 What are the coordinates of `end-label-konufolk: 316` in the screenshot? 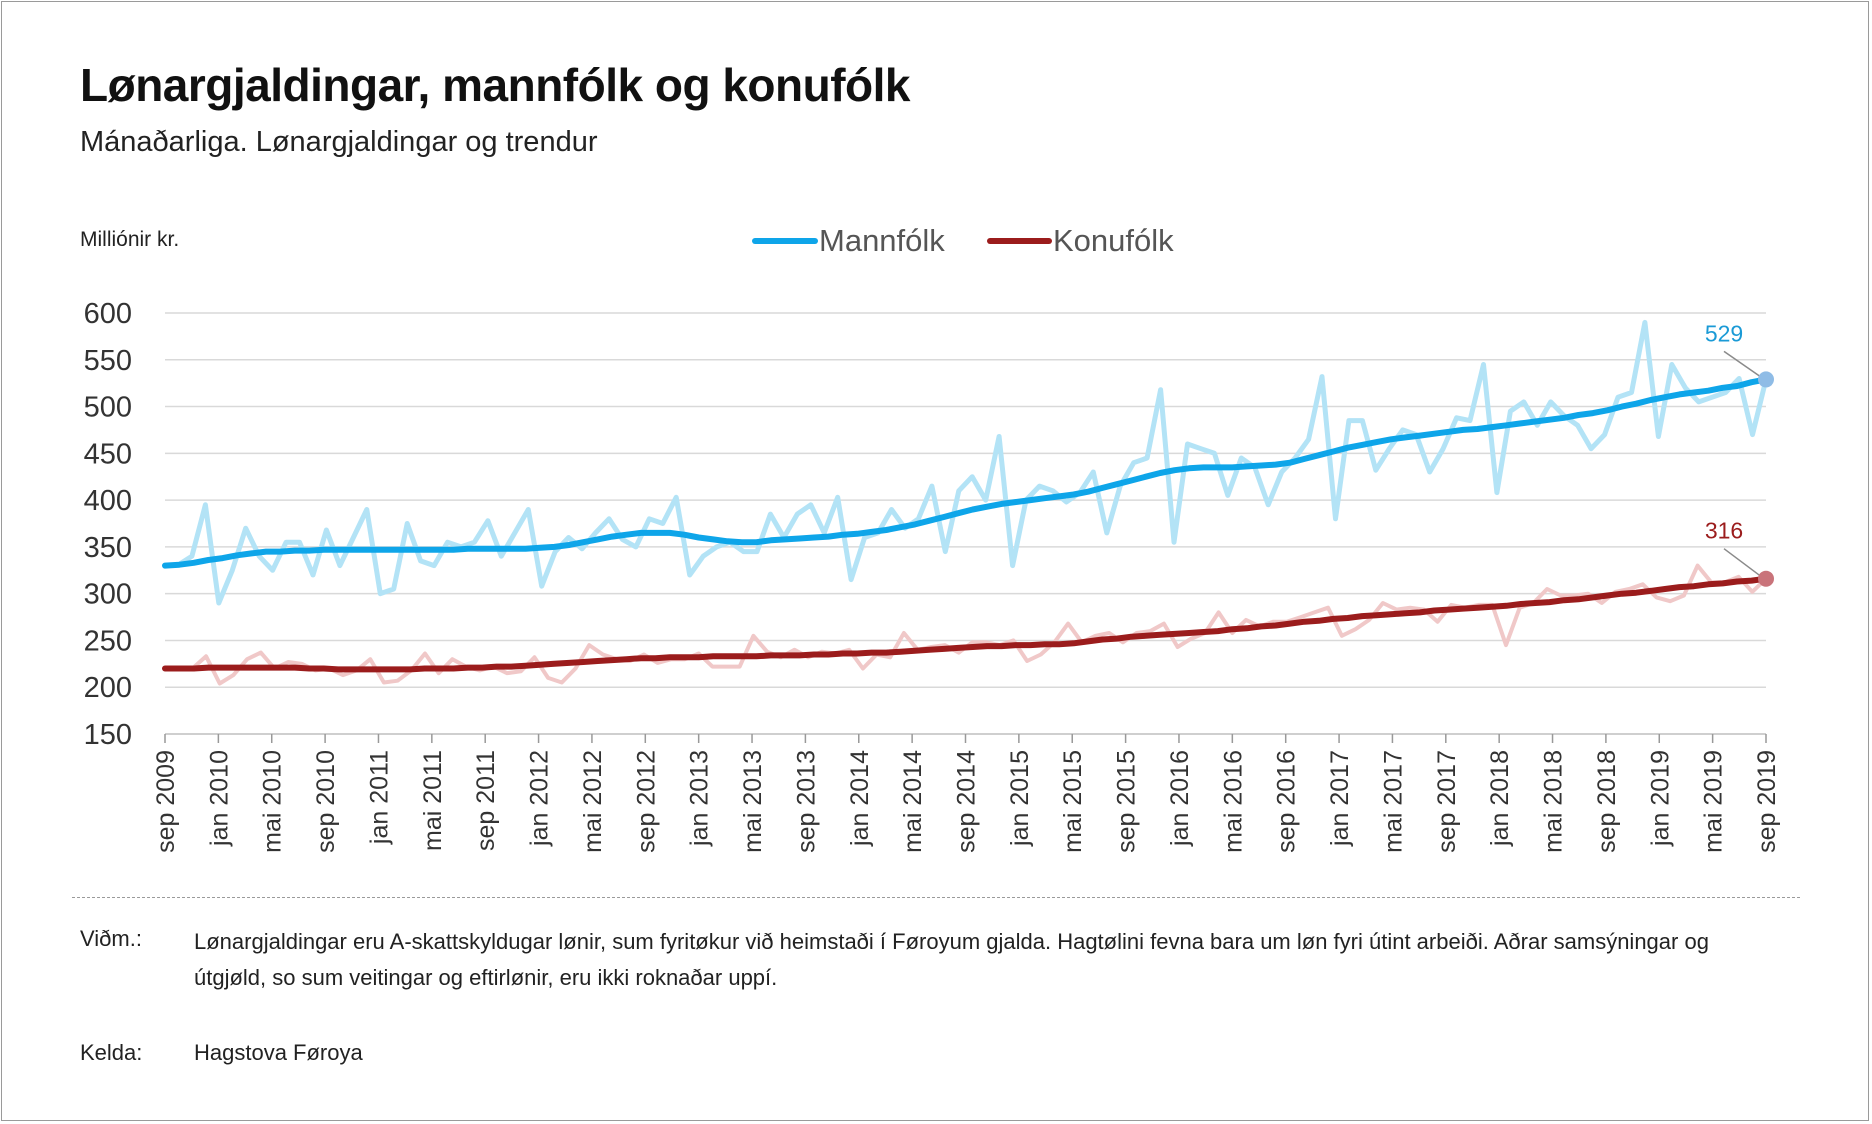 It's located at (1724, 531).